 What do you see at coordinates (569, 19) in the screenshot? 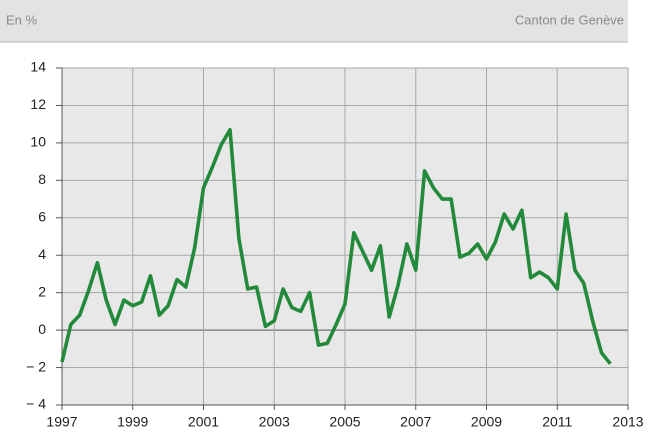
I see `region-label: Canton de Genève` at bounding box center [569, 19].